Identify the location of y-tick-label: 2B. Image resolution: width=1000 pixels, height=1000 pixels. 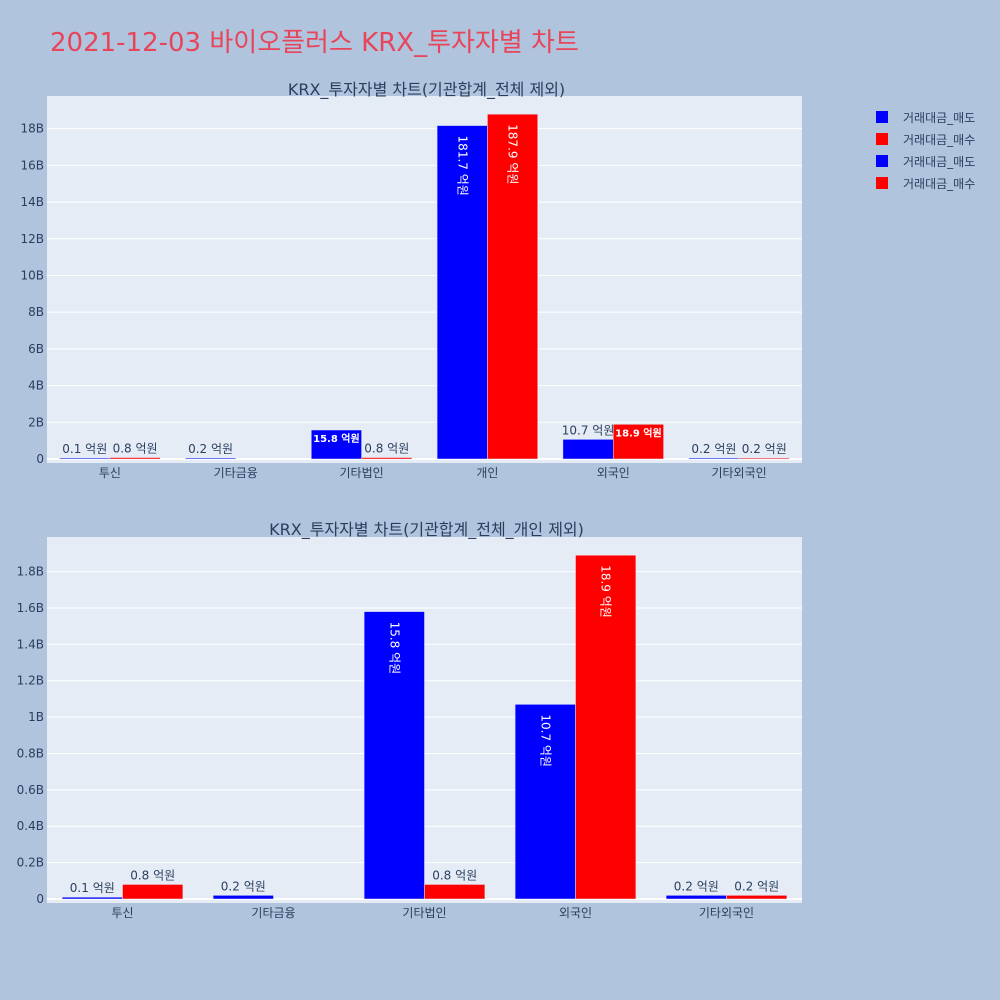
(36, 422).